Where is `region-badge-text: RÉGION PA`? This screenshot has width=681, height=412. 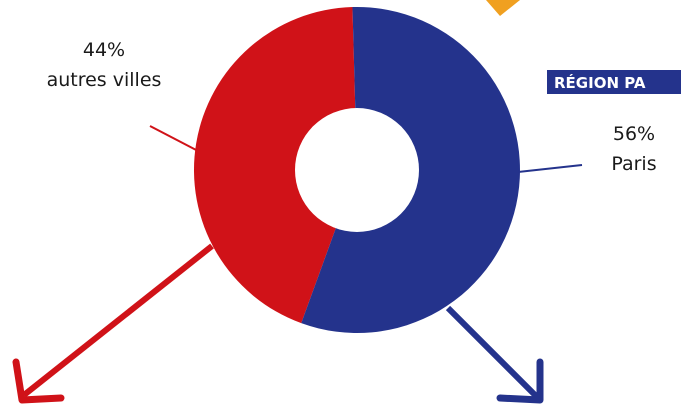
region-badge-text: RÉGION PA is located at coordinates (600, 82).